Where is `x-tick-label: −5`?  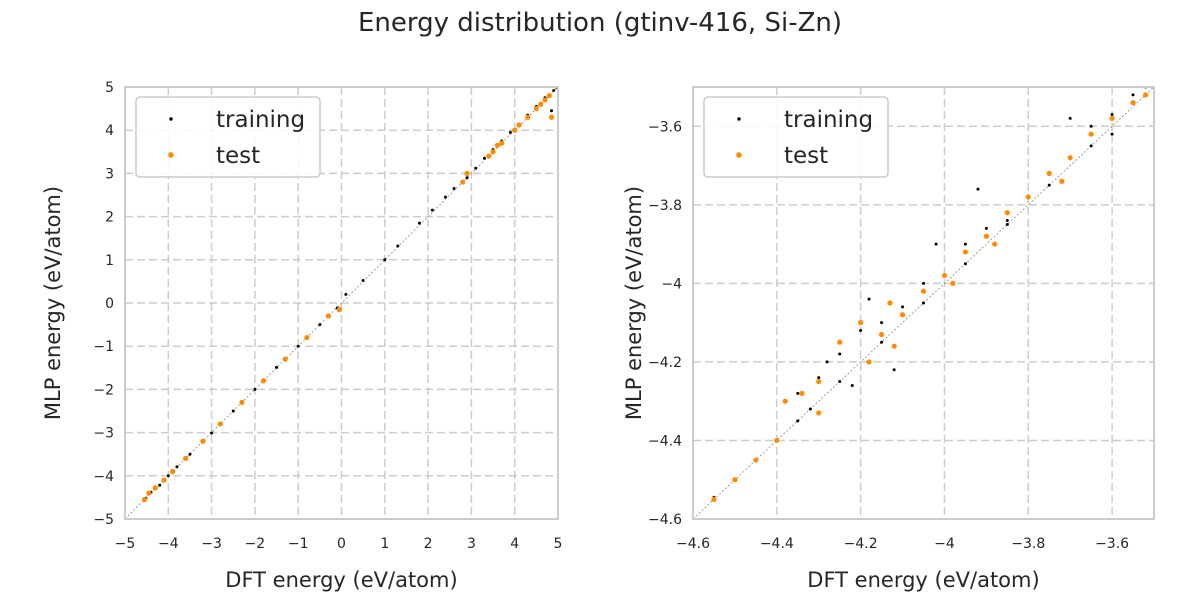 x-tick-label: −5 is located at coordinates (125, 544).